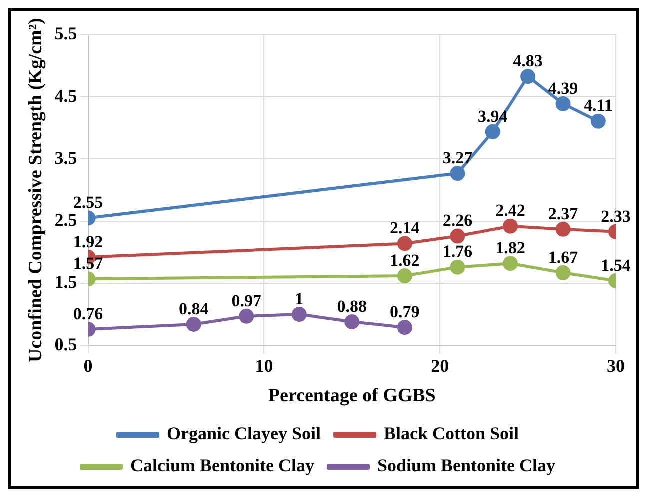 The width and height of the screenshot is (647, 497). I want to click on legend-label: Sodium Bentonite Clay, so click(466, 466).